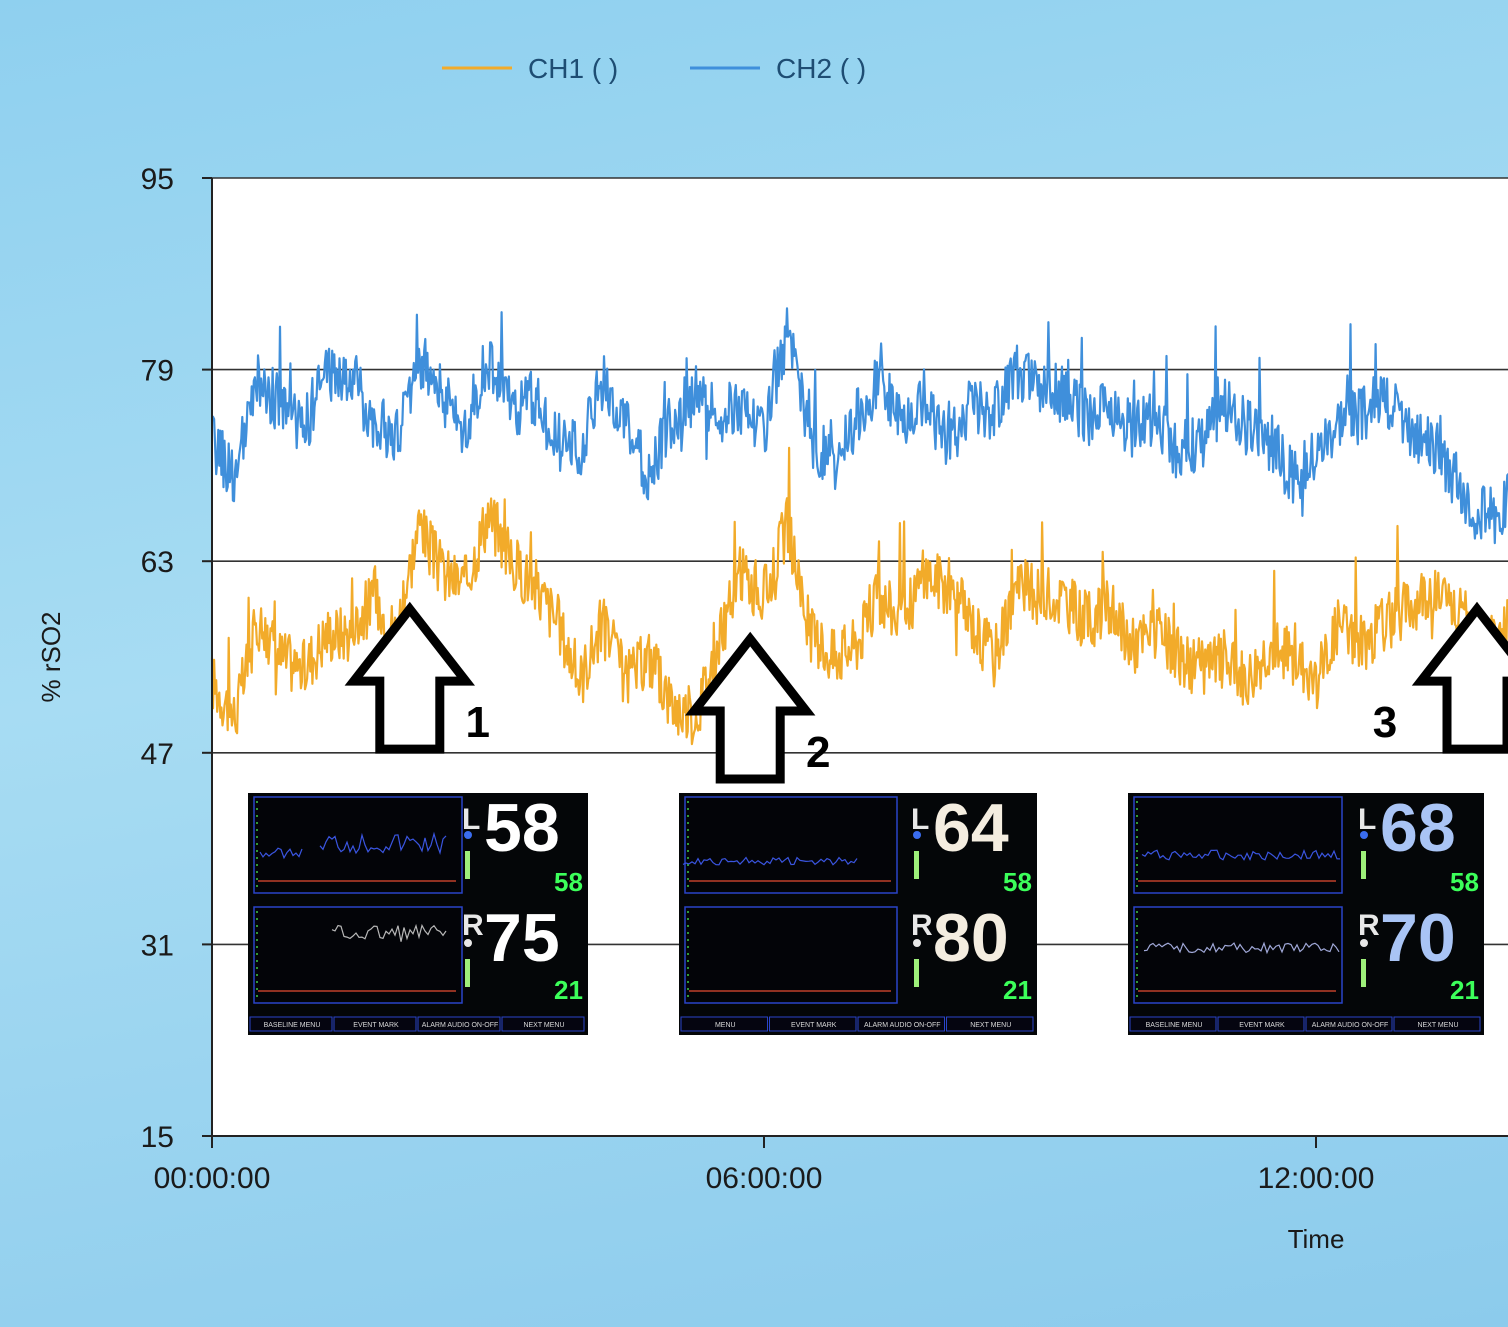 This screenshot has width=1508, height=1327. Describe the element at coordinates (157, 562) in the screenshot. I see `y-tick-label-63: 63` at that location.